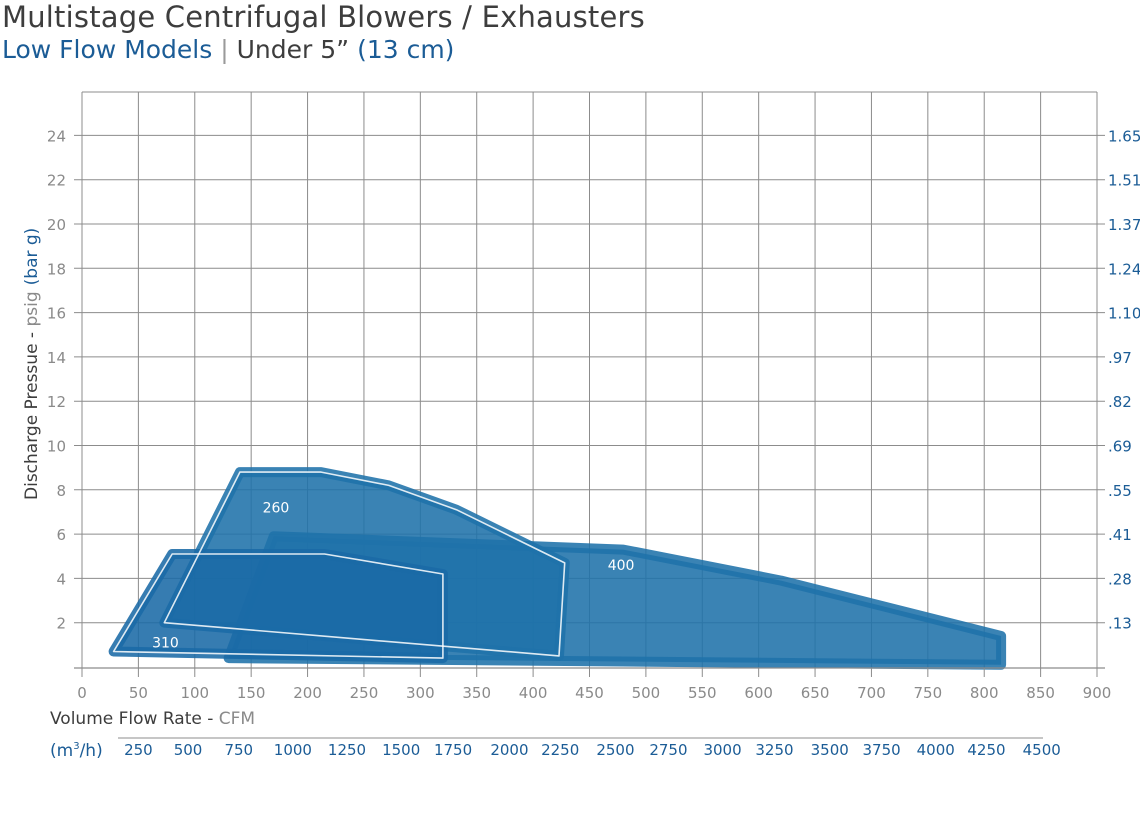  Describe the element at coordinates (871, 693) in the screenshot. I see `x-tick-label: 700` at that location.